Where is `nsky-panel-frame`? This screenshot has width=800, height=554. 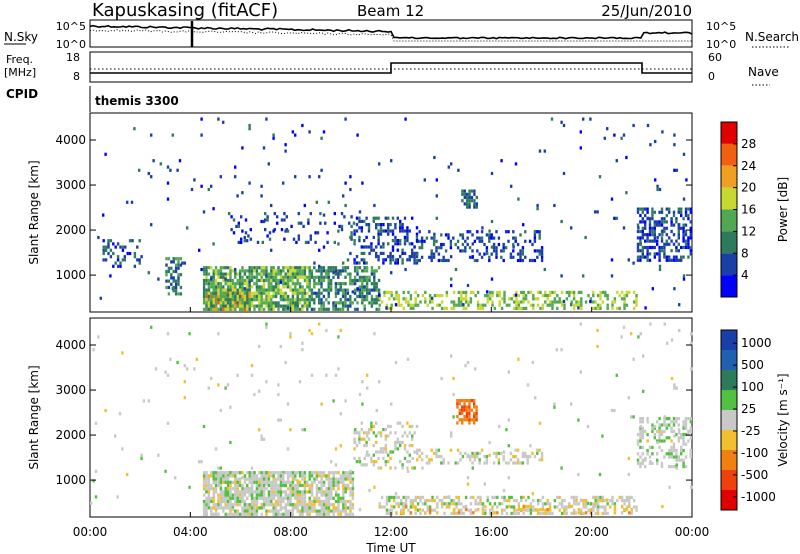
nsky-panel-frame is located at coordinates (391, 33).